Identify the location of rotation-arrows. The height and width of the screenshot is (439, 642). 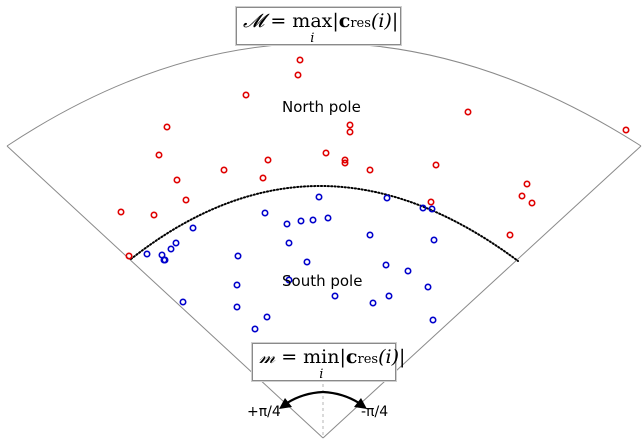
(323, 399).